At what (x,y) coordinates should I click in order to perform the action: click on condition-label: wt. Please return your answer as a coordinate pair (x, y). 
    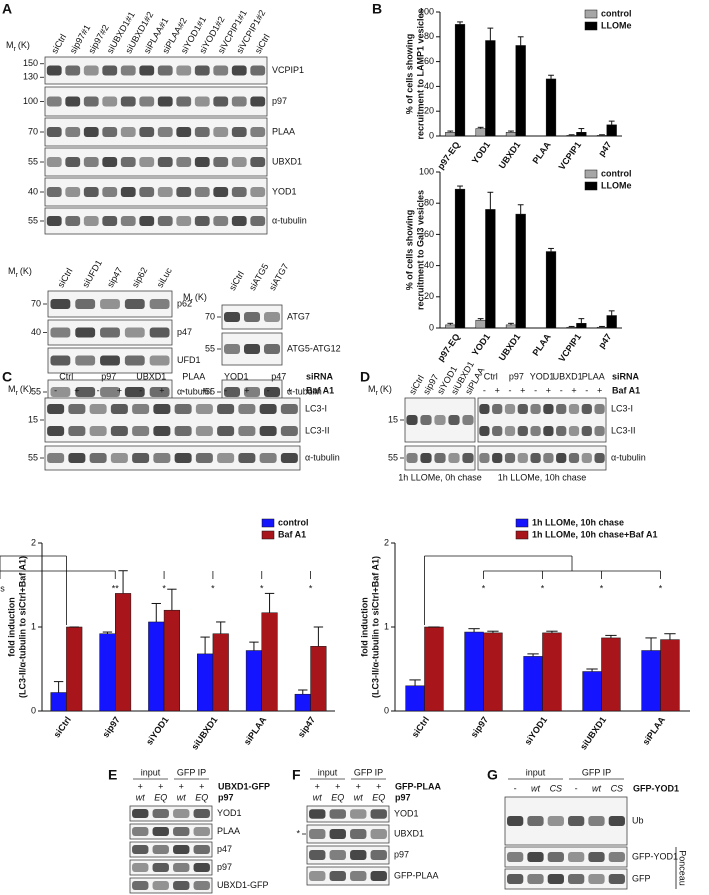
    Looking at the image, I should click on (358, 797).